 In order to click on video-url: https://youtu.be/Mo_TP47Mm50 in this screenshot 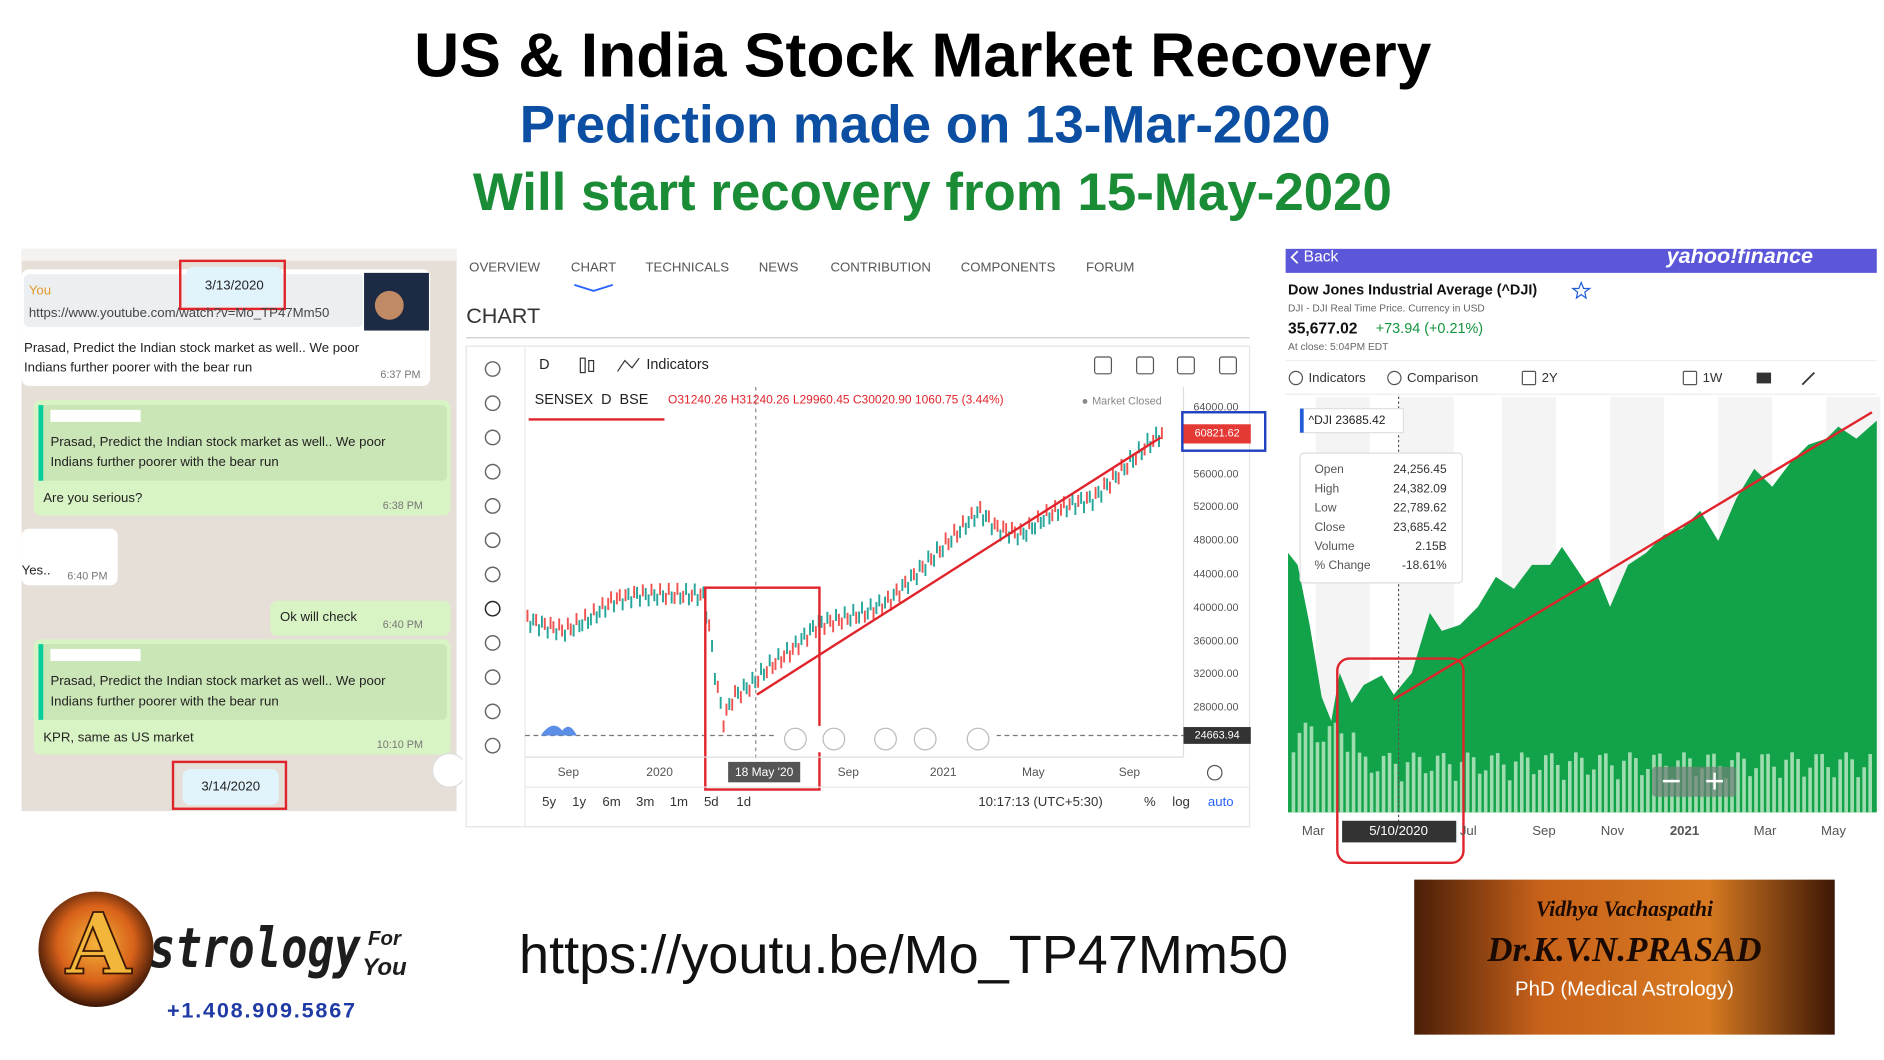, I will do `click(903, 955)`.